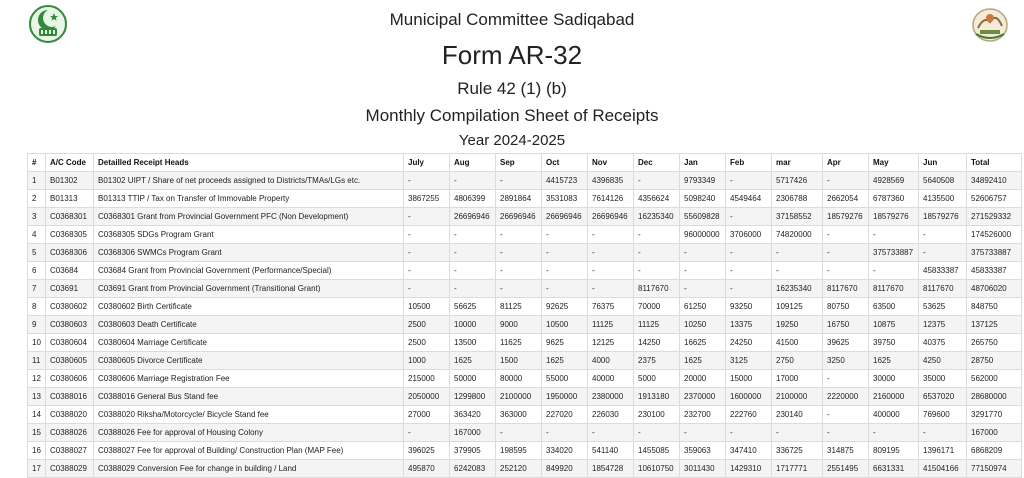  Describe the element at coordinates (797, 306) in the screenshot. I see `table-cell: 109125` at that location.